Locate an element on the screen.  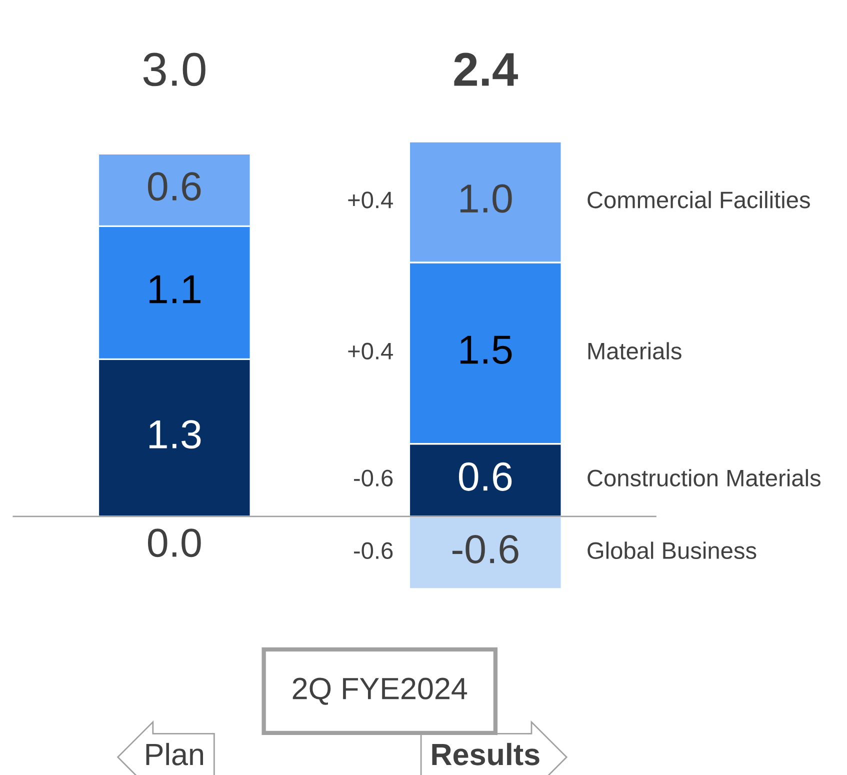
annotation: 0.0 is located at coordinates (174, 543).